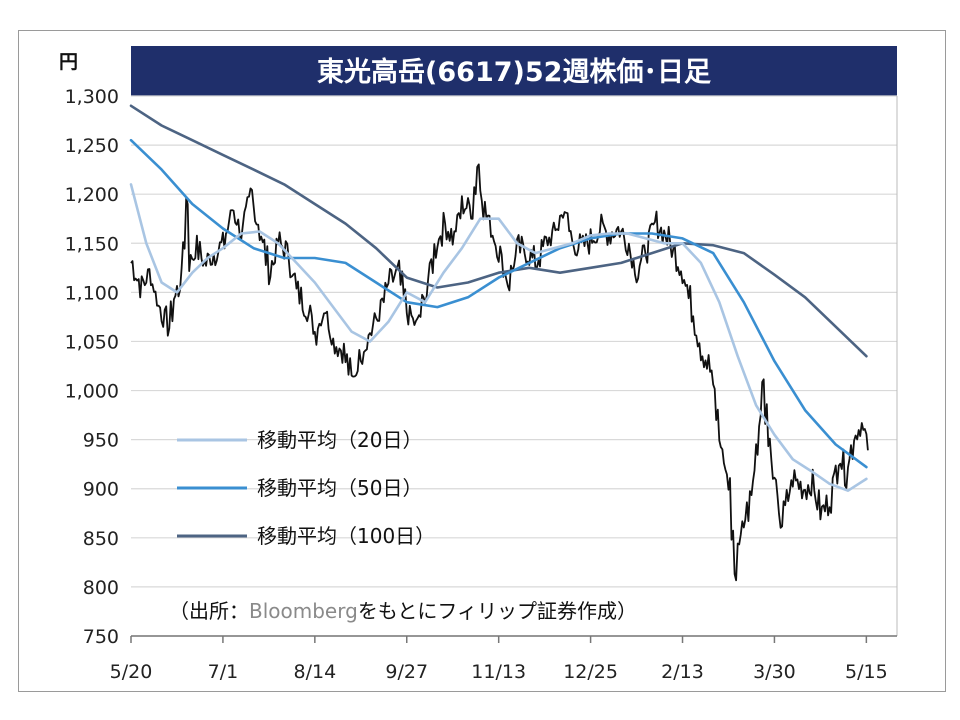 Image resolution: width=960 pixels, height=720 pixels. Describe the element at coordinates (68, 62) in the screenshot. I see `y-unit-label: 円` at that location.